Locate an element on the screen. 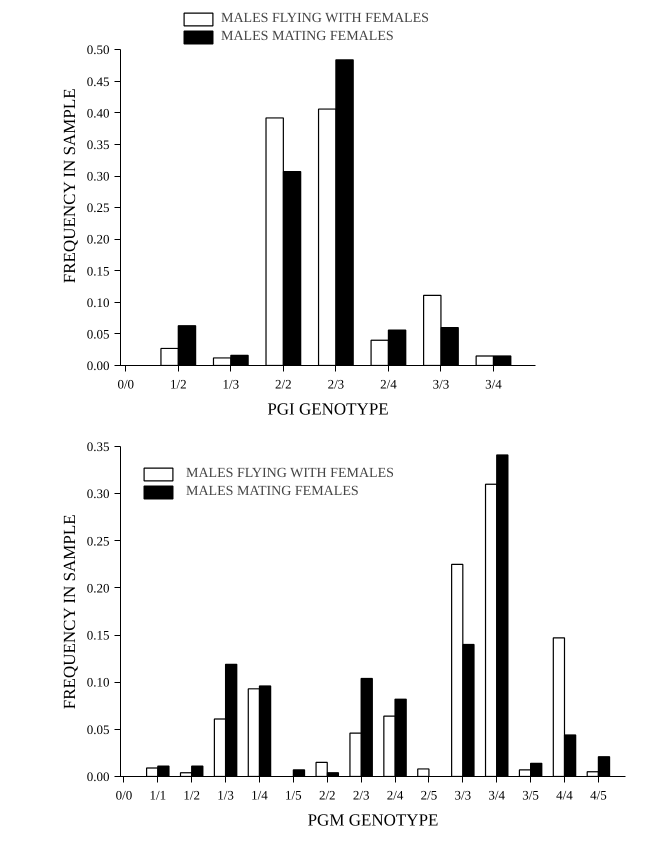 This screenshot has width=646, height=865. x-tick-label: 1/5 is located at coordinates (293, 795).